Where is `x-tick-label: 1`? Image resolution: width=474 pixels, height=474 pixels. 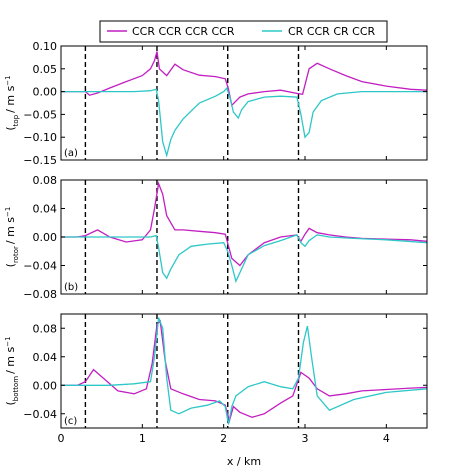
x-tick-label: 1 is located at coordinates (142, 438).